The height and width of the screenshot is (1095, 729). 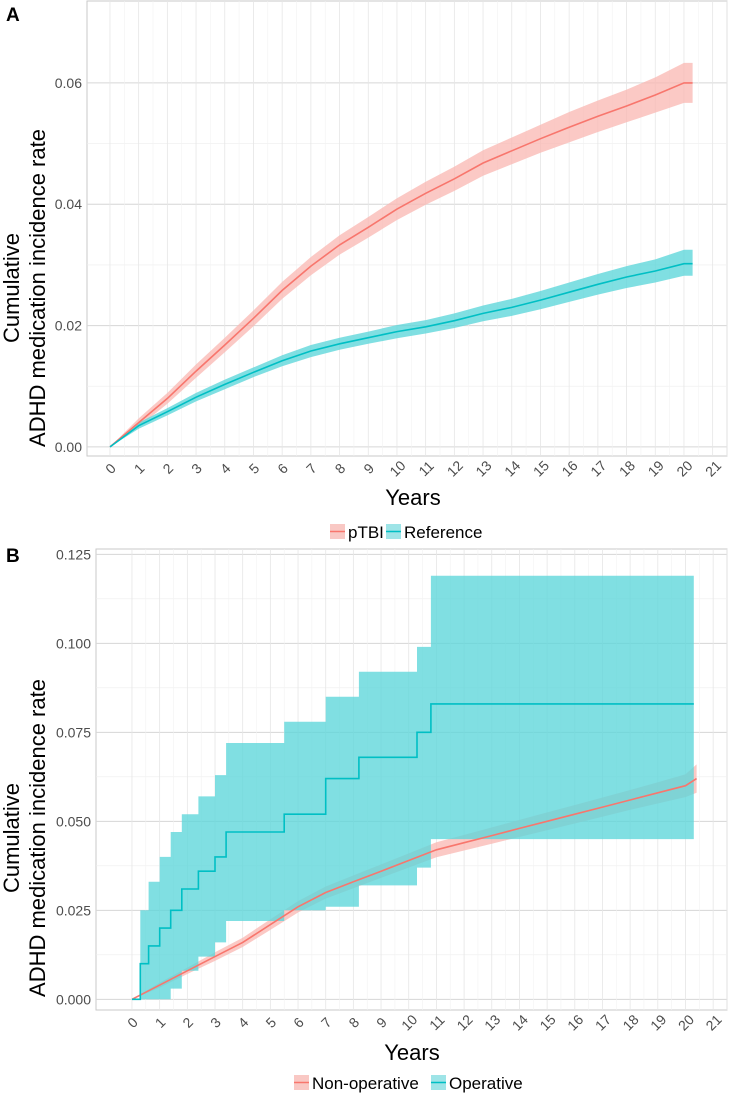 I want to click on panel-b-x-tick-label: 7, so click(x=326, y=1022).